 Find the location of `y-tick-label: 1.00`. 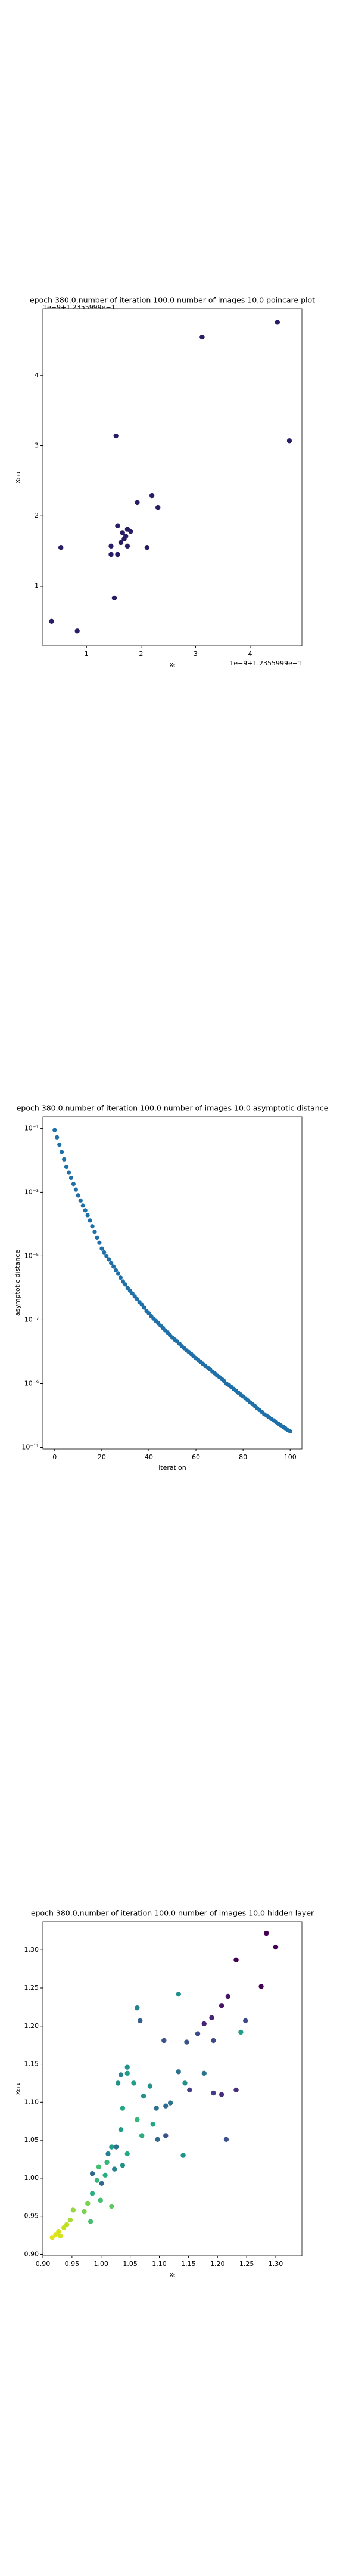

y-tick-label: 1.00 is located at coordinates (32, 2178).